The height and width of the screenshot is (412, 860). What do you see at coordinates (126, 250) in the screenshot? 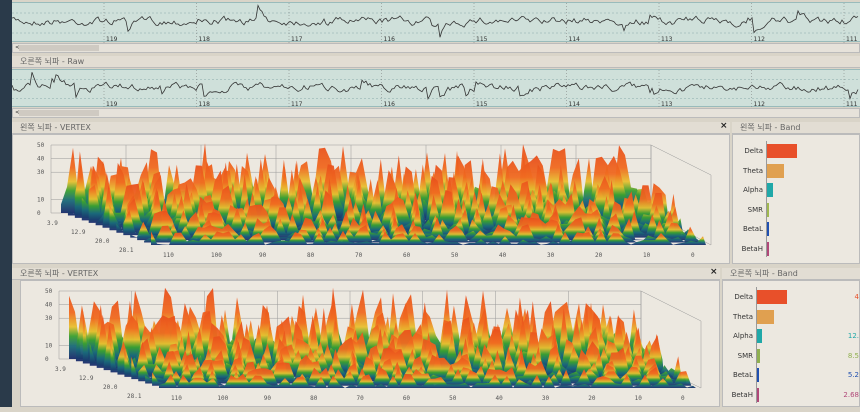
I see `z-tick-label: 28.1` at bounding box center [126, 250].